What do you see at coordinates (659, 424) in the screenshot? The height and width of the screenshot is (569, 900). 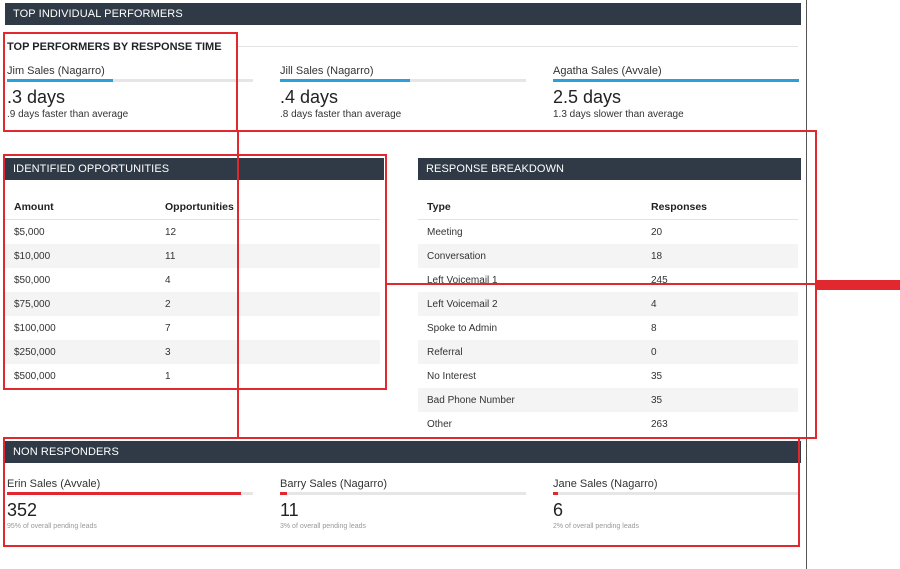 I see `responses-cell: 263` at bounding box center [659, 424].